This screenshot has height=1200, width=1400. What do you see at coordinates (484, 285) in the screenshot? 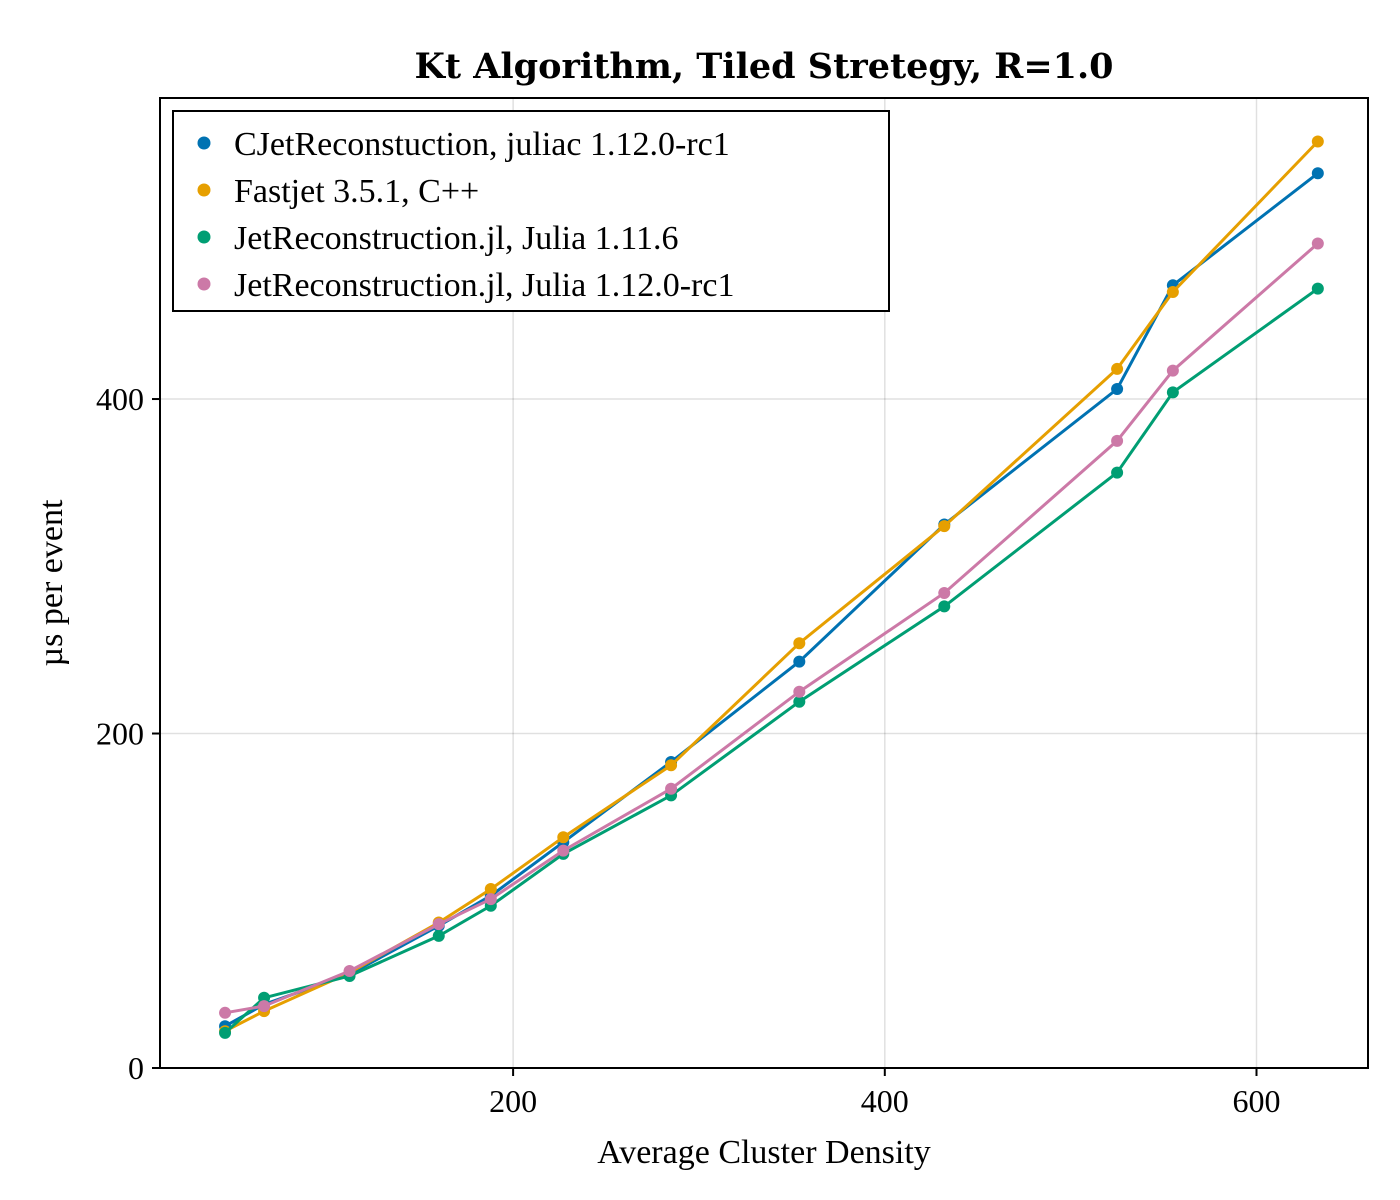
I see `legend-label: JetReconstruction.jl, Julia 1.12.0-rc1` at bounding box center [484, 285].